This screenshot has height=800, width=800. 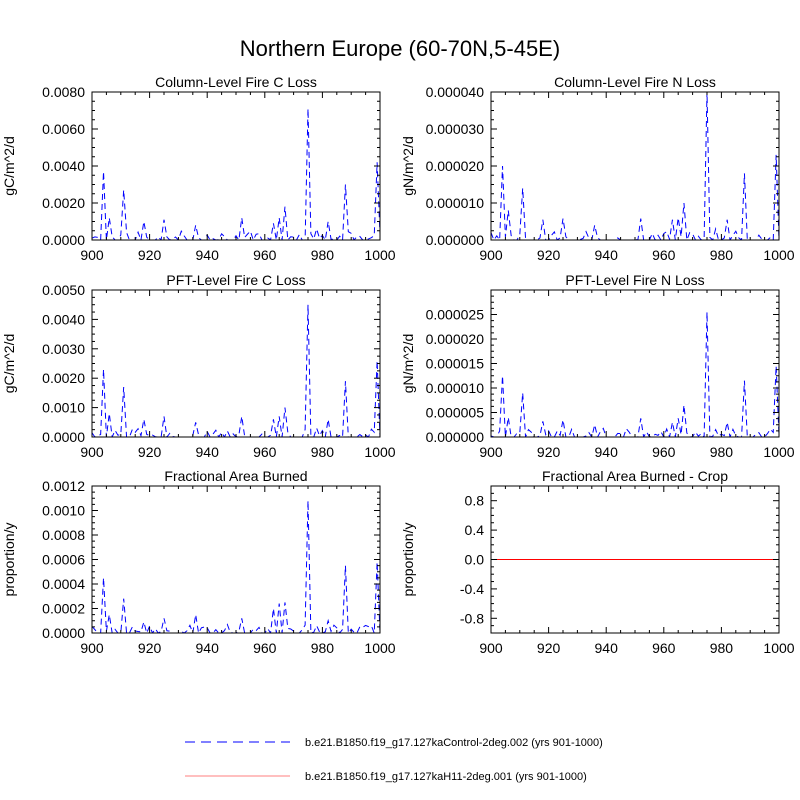 What do you see at coordinates (235, 476) in the screenshot?
I see `chart-title: Fractional Area Burned` at bounding box center [235, 476].